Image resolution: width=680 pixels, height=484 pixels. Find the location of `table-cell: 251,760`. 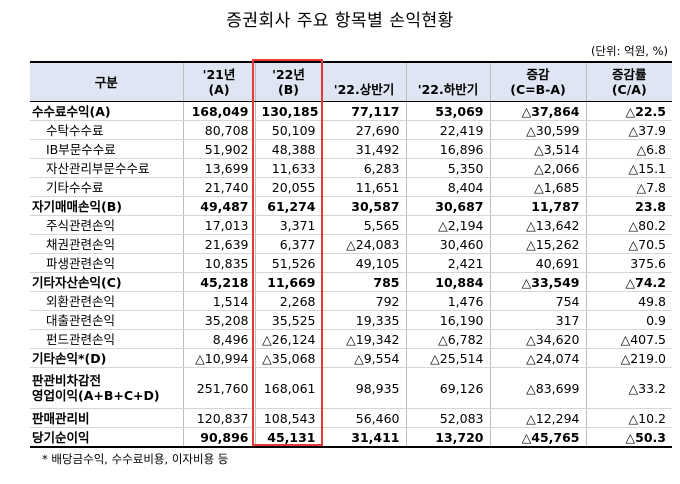

table-cell: 251,760 is located at coordinates (218, 388).